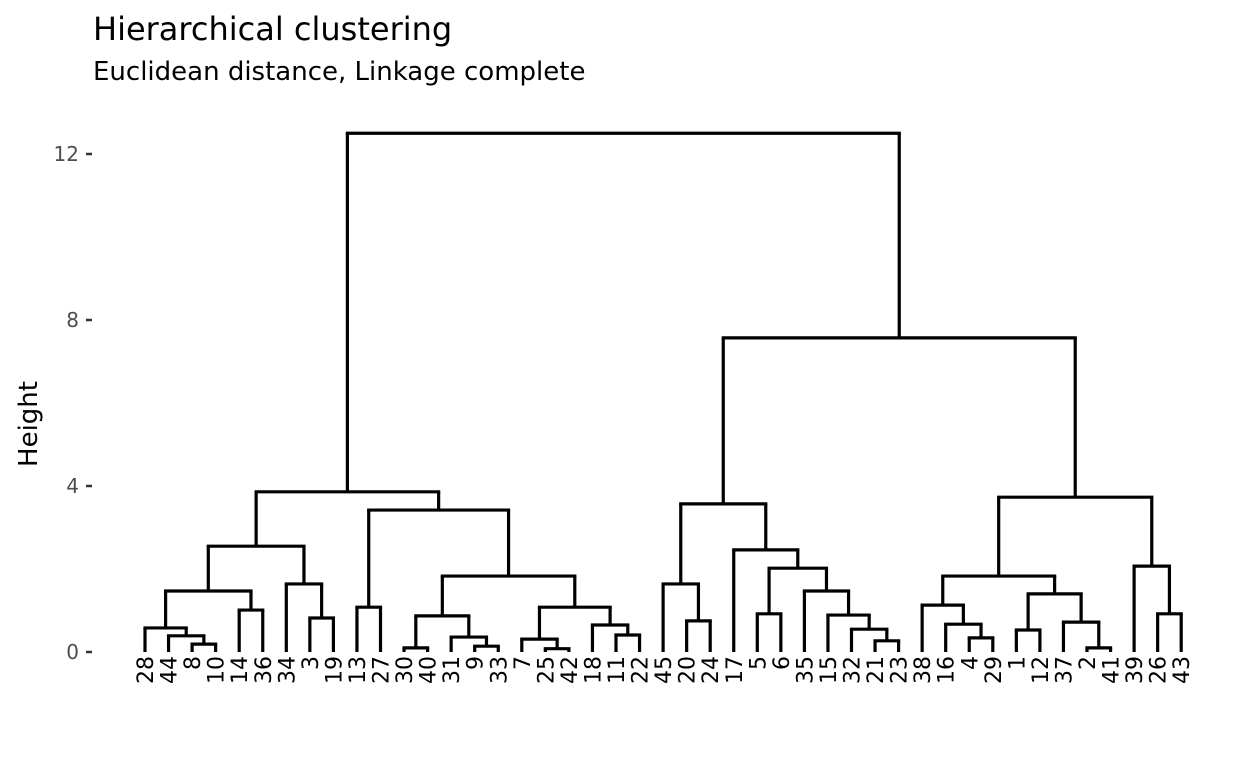 Image resolution: width=1248 pixels, height=768 pixels. Describe the element at coordinates (617, 670) in the screenshot. I see `leaf-label: 11` at that location.